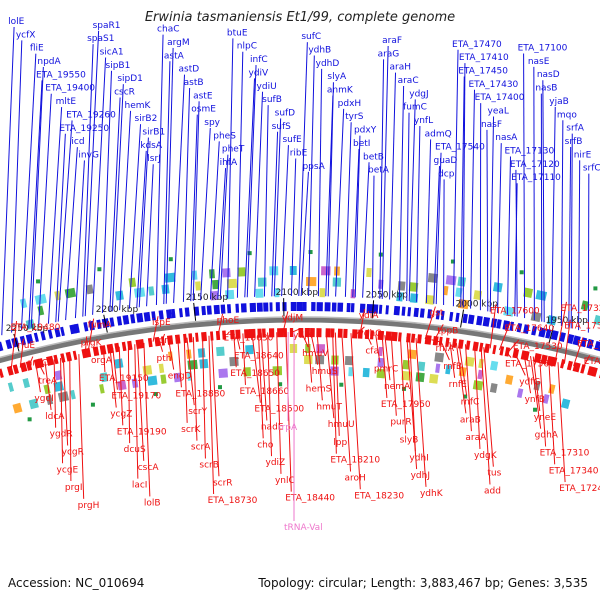 This screenshot has width=600, height=600. I want to click on forward-gene-label: spaR1, so click(107, 26).